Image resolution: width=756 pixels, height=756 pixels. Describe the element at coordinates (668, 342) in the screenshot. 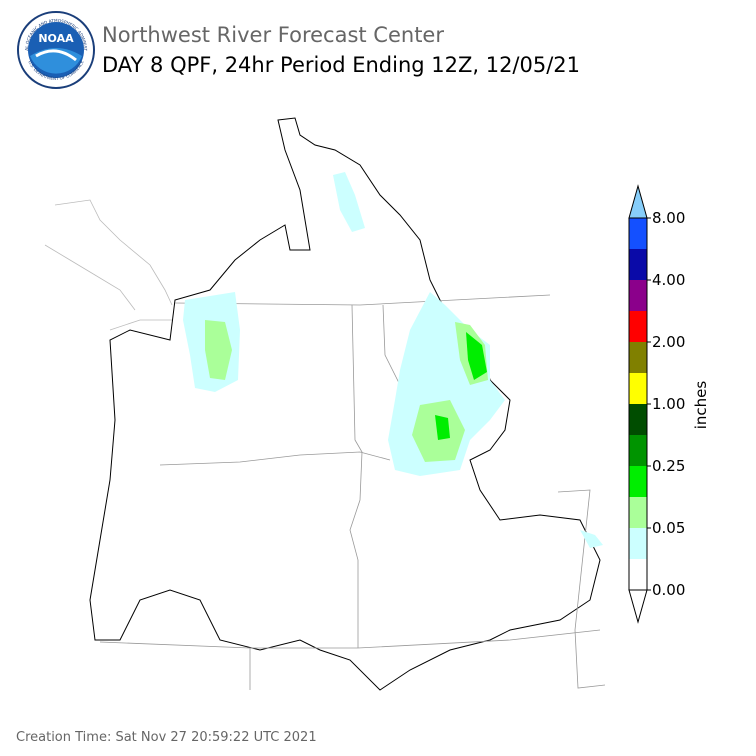

I see `colorbar-tick-label: 2.00` at that location.